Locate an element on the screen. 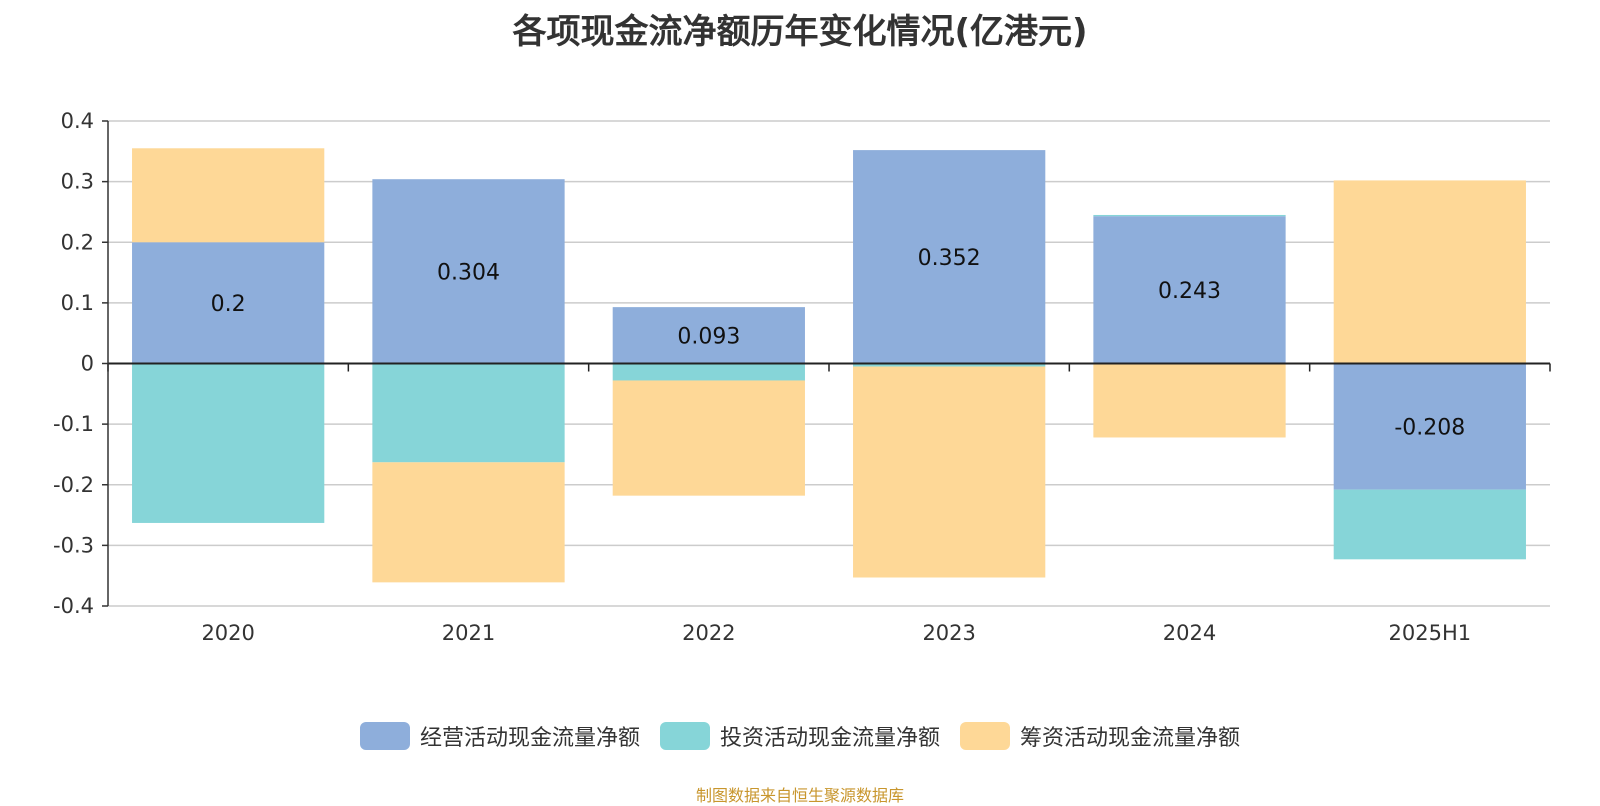 The image size is (1600, 806). y-tick-label: 0.1 is located at coordinates (77, 303).